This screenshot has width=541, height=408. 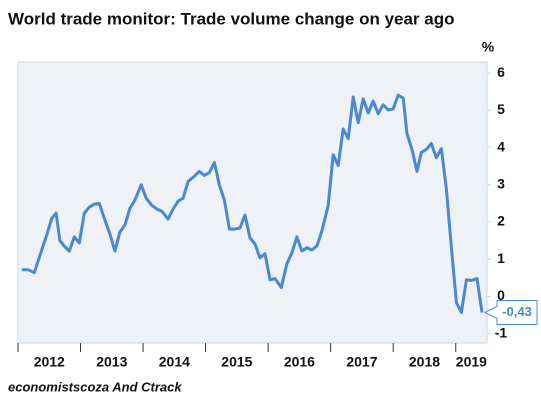 What do you see at coordinates (299, 362) in the screenshot?
I see `x-tick-label: 2016` at bounding box center [299, 362].